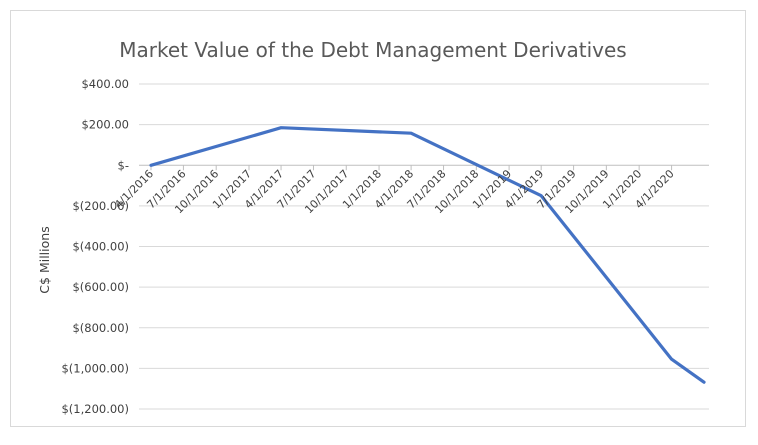  Describe the element at coordinates (100, 206) in the screenshot. I see `y-tick-label: $(200.00)` at that location.